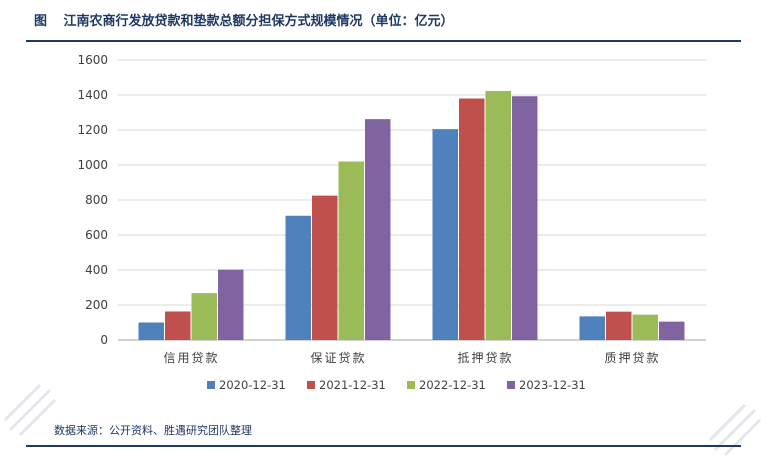 The height and width of the screenshot is (459, 761). I want to click on y-tick-label: 1200, so click(92, 130).